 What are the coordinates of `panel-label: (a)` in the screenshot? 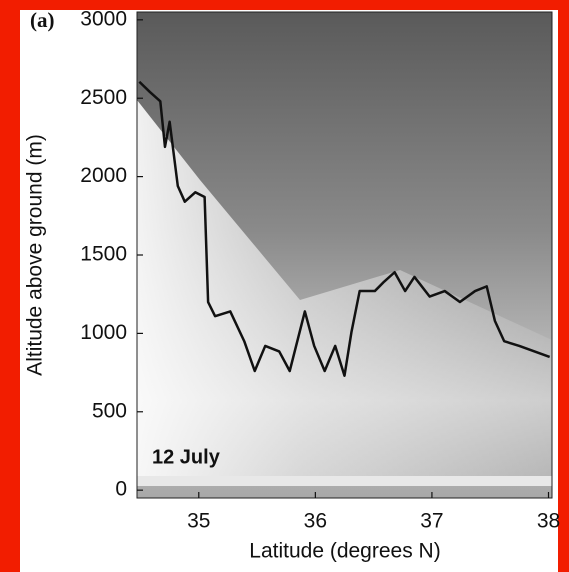 It's located at (42, 20).